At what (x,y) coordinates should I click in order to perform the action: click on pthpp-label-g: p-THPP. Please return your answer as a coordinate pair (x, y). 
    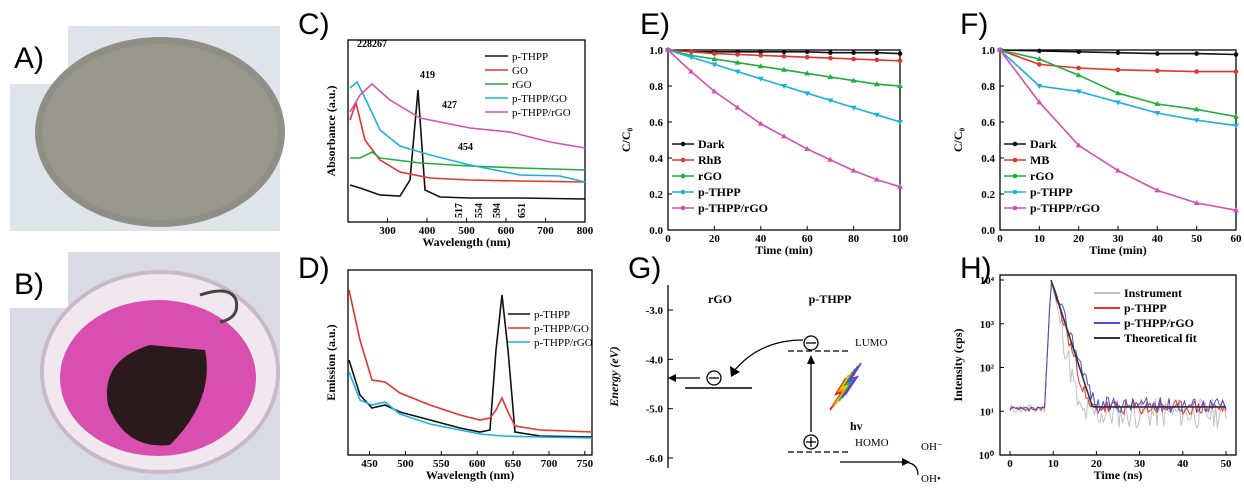
    Looking at the image, I should click on (830, 299).